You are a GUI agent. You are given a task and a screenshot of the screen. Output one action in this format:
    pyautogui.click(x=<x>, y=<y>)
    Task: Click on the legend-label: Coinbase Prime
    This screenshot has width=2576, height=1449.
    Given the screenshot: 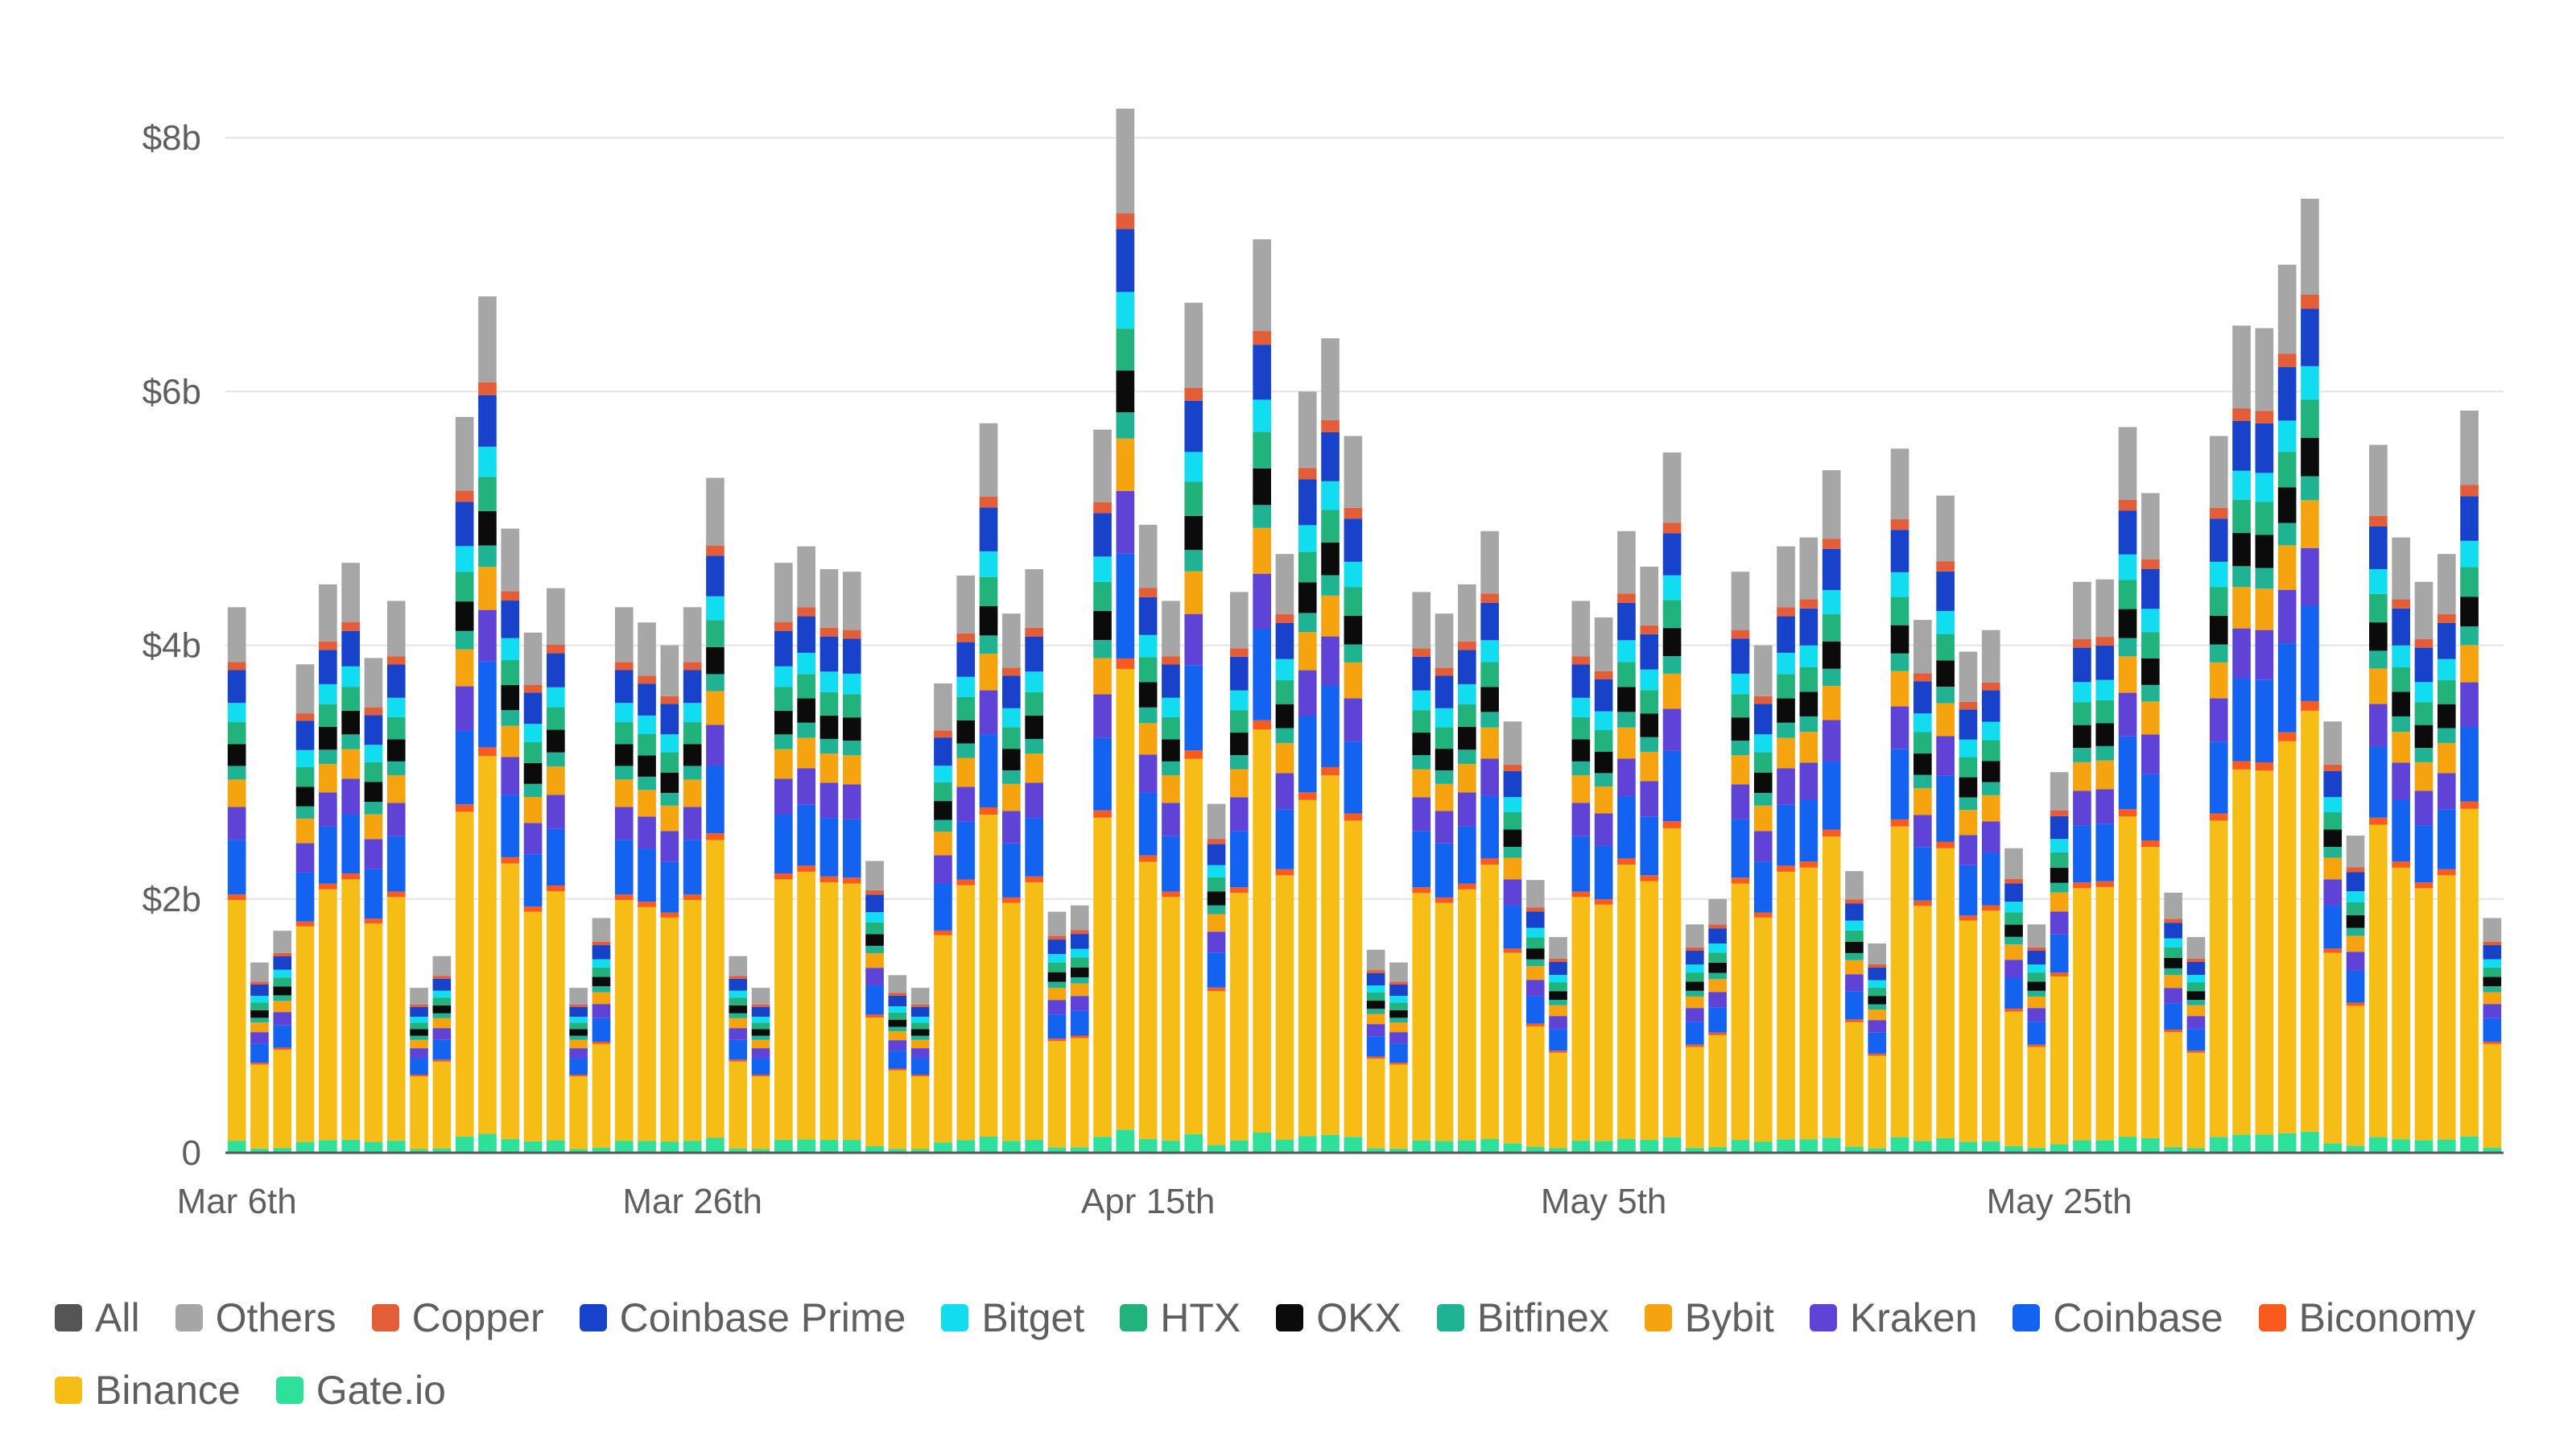 What is the action you would take?
    pyautogui.click(x=762, y=1317)
    